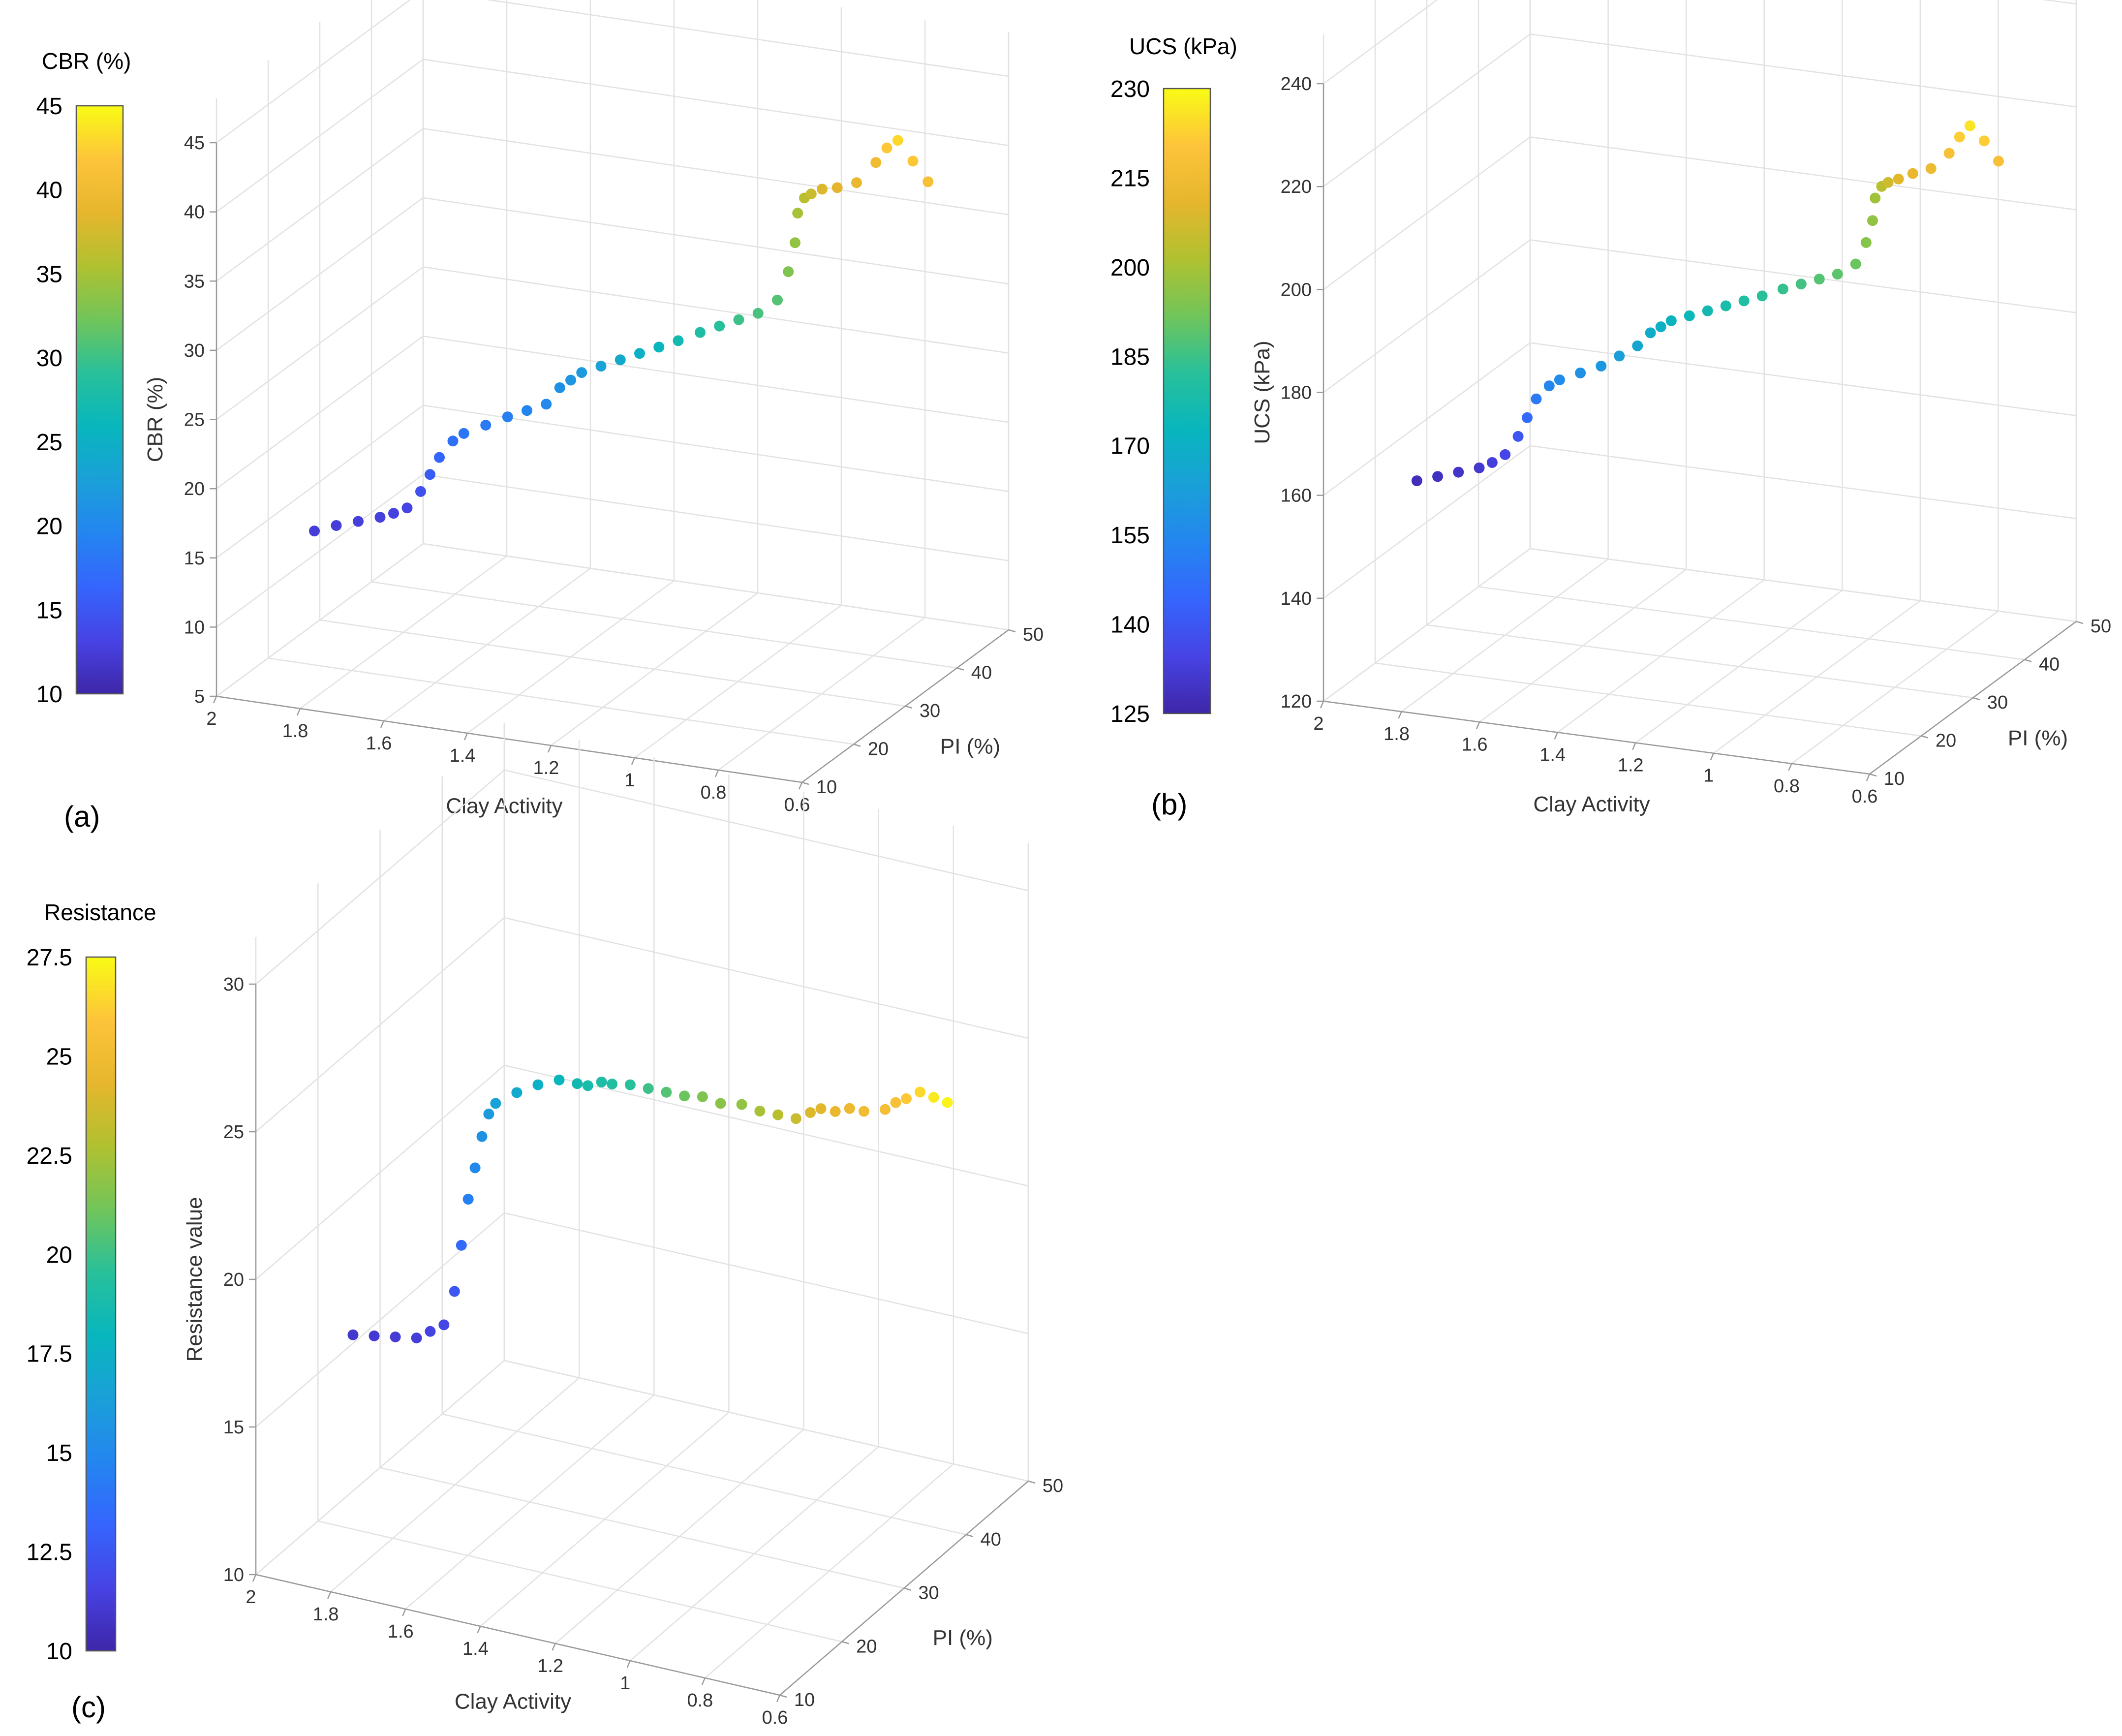 The height and width of the screenshot is (1736, 2122). I want to click on colorbar-tick-label: 45, so click(49, 106).